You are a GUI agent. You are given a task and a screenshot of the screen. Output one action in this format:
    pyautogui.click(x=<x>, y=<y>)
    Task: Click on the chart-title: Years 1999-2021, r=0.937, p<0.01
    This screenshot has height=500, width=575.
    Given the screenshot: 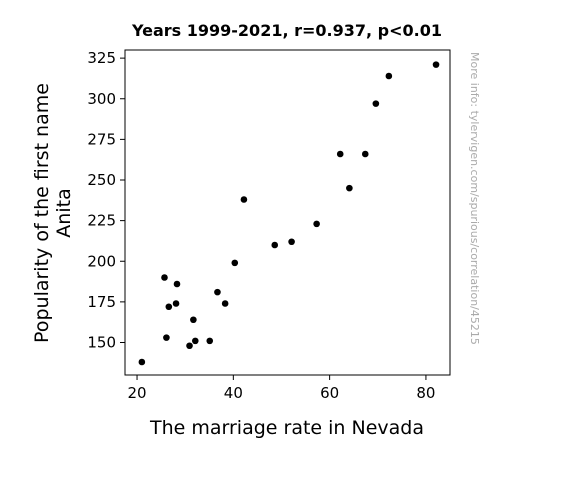 What is the action you would take?
    pyautogui.click(x=286, y=30)
    